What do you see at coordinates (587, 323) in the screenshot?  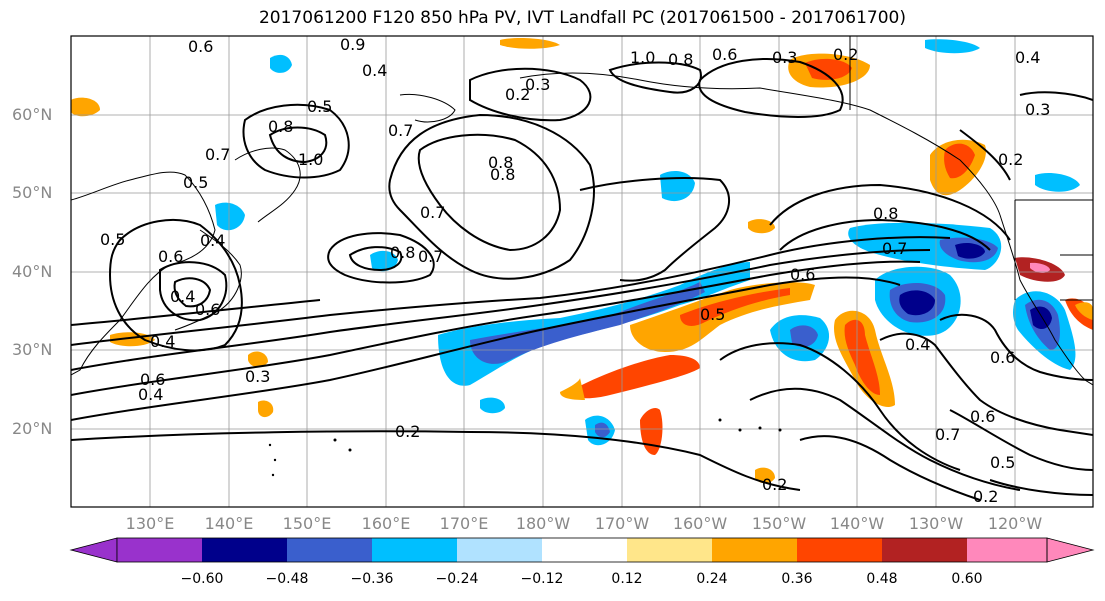 I see `negative-anomaly-core` at bounding box center [587, 323].